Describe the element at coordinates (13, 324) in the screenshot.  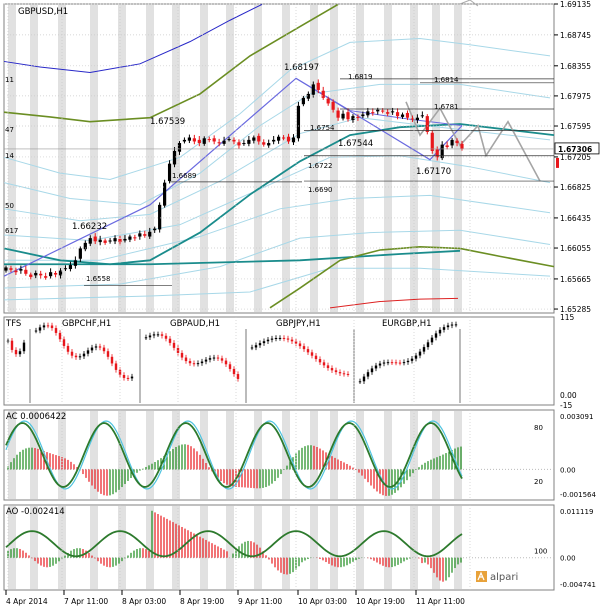
I see `tfs-title: TFS` at that location.